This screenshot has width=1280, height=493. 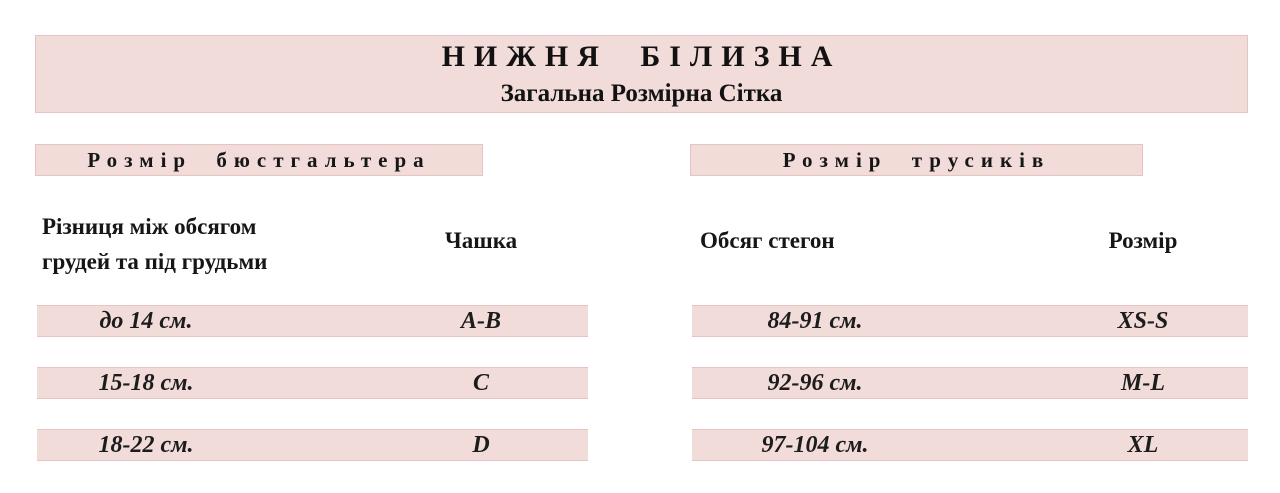 What do you see at coordinates (312, 321) in the screenshot?
I see `bra-table-row: до 14 см. A-B` at bounding box center [312, 321].